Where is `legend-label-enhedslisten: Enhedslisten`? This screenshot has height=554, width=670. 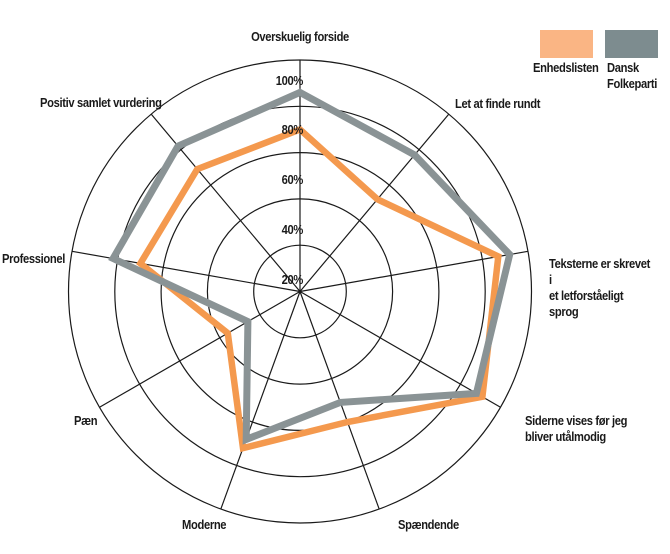
legend-label-enhedslisten: Enhedslisten is located at coordinates (566, 67).